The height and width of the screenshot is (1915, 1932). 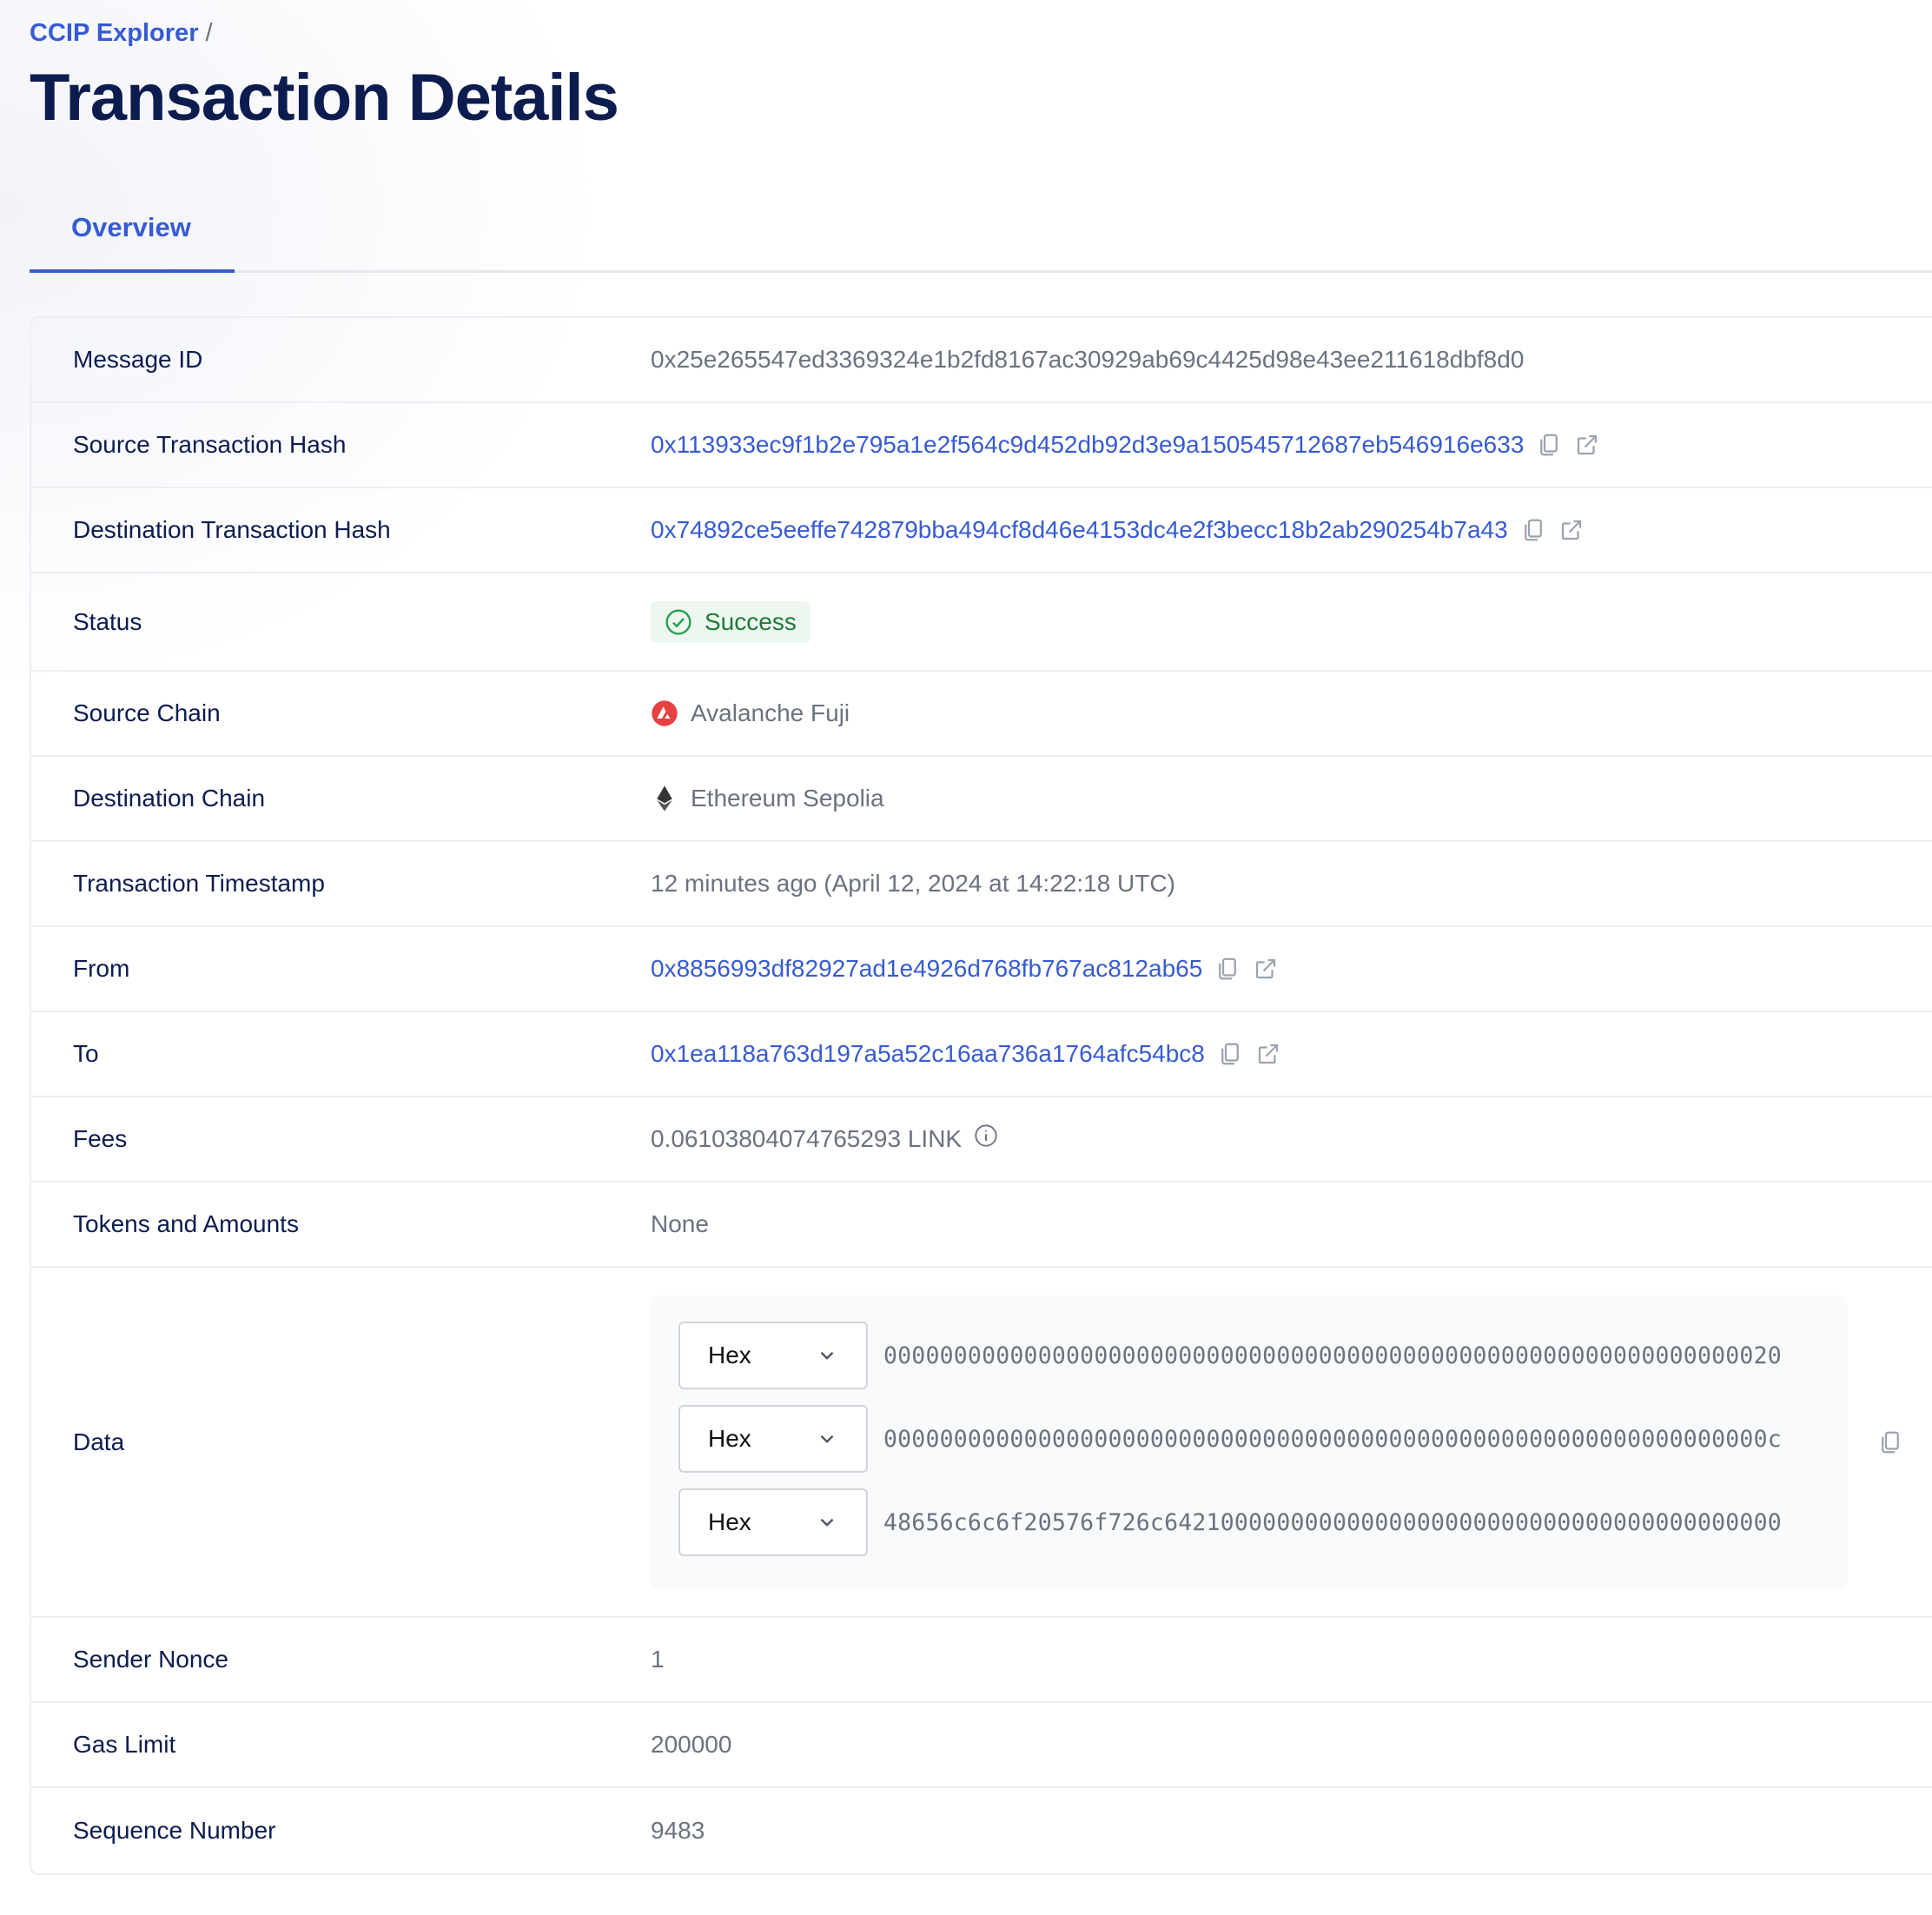 I want to click on tokens-value: None, so click(x=680, y=1223).